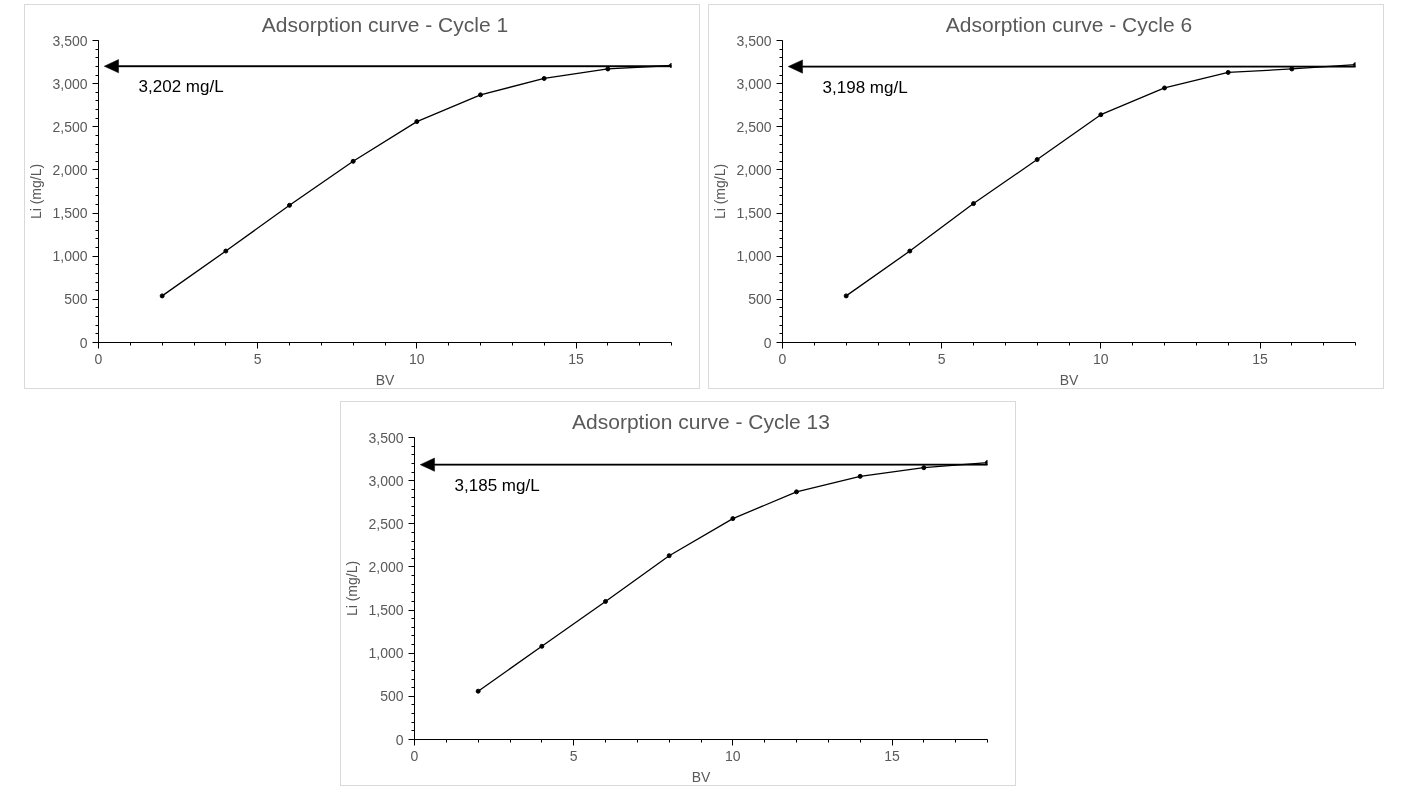 The image size is (1421, 800). Describe the element at coordinates (865, 87) in the screenshot. I see `ref-line-label: 3,198 mg/L` at that location.